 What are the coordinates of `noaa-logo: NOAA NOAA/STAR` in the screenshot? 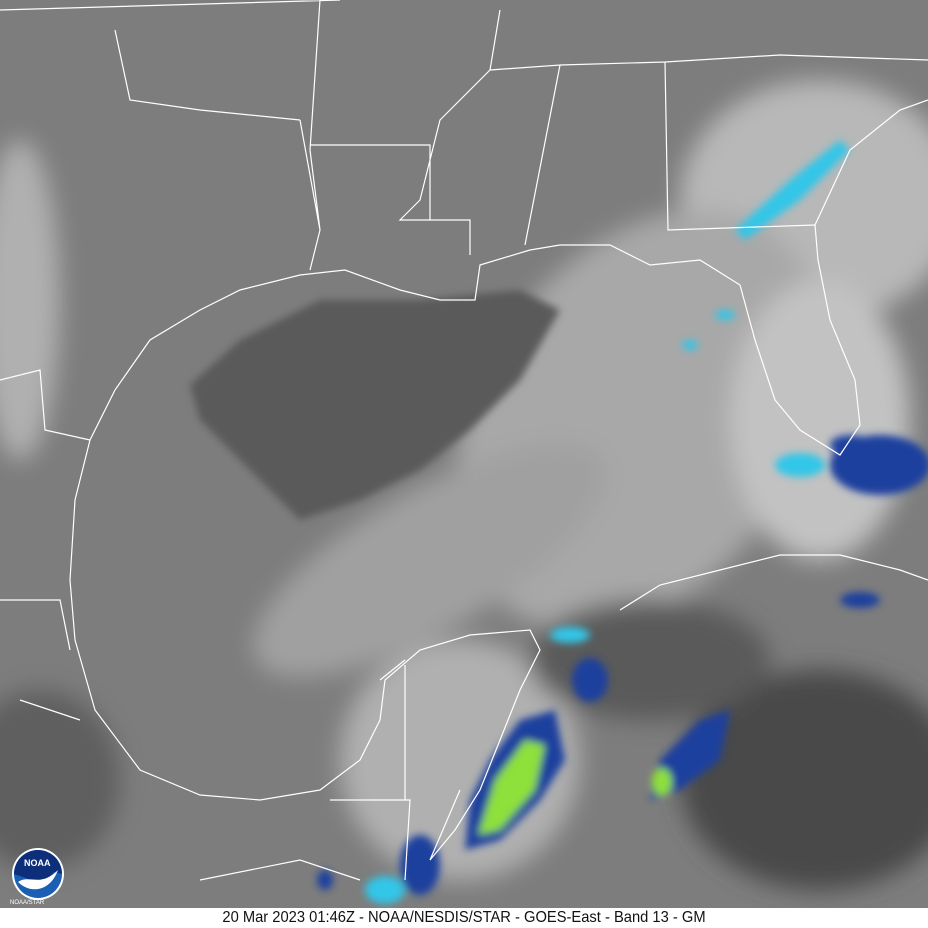 It's located at (38, 878).